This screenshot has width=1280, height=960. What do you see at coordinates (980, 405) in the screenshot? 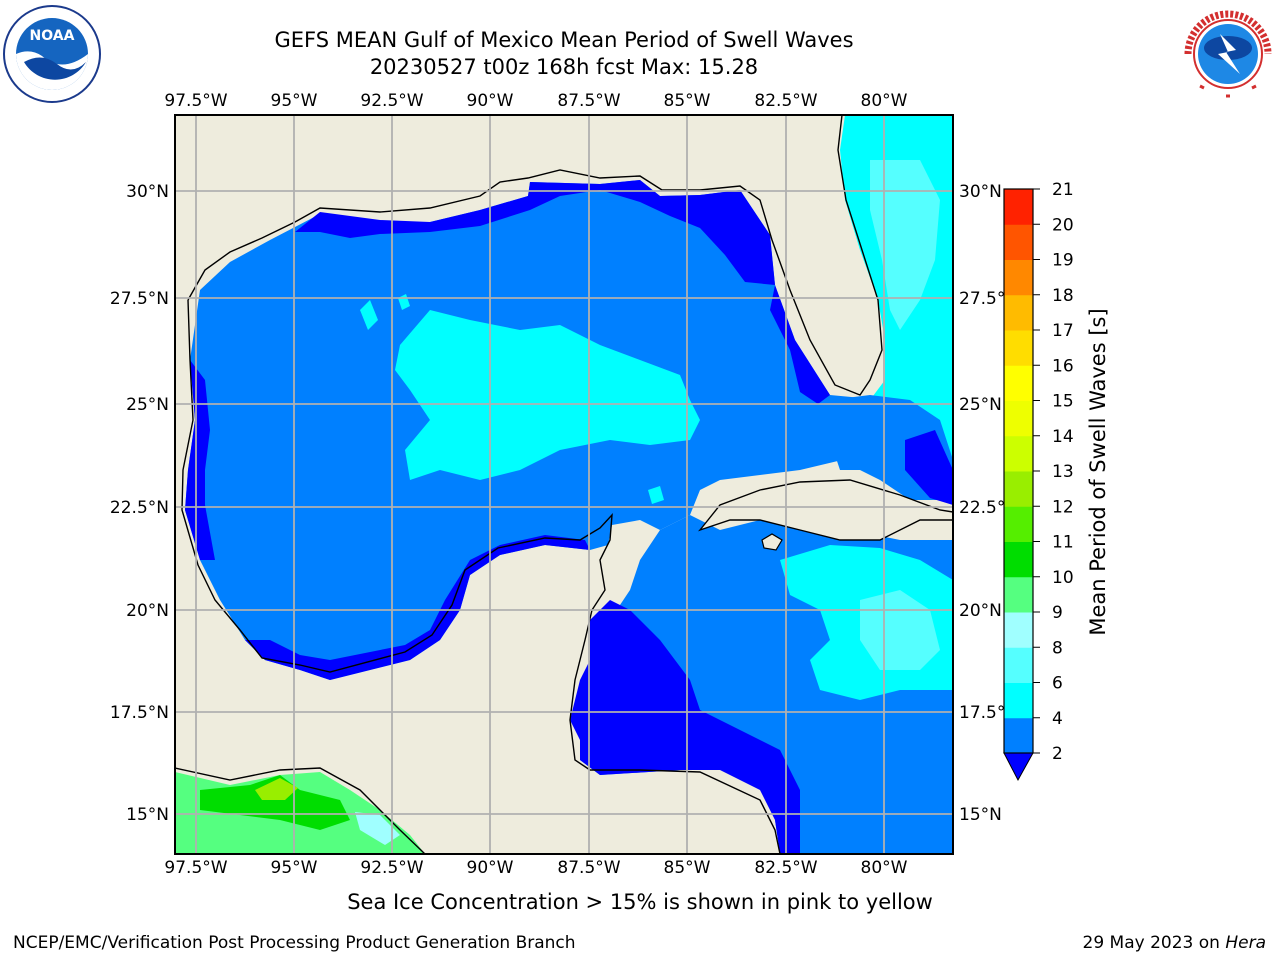
I see `lat-label-right: 25°N` at bounding box center [980, 405].